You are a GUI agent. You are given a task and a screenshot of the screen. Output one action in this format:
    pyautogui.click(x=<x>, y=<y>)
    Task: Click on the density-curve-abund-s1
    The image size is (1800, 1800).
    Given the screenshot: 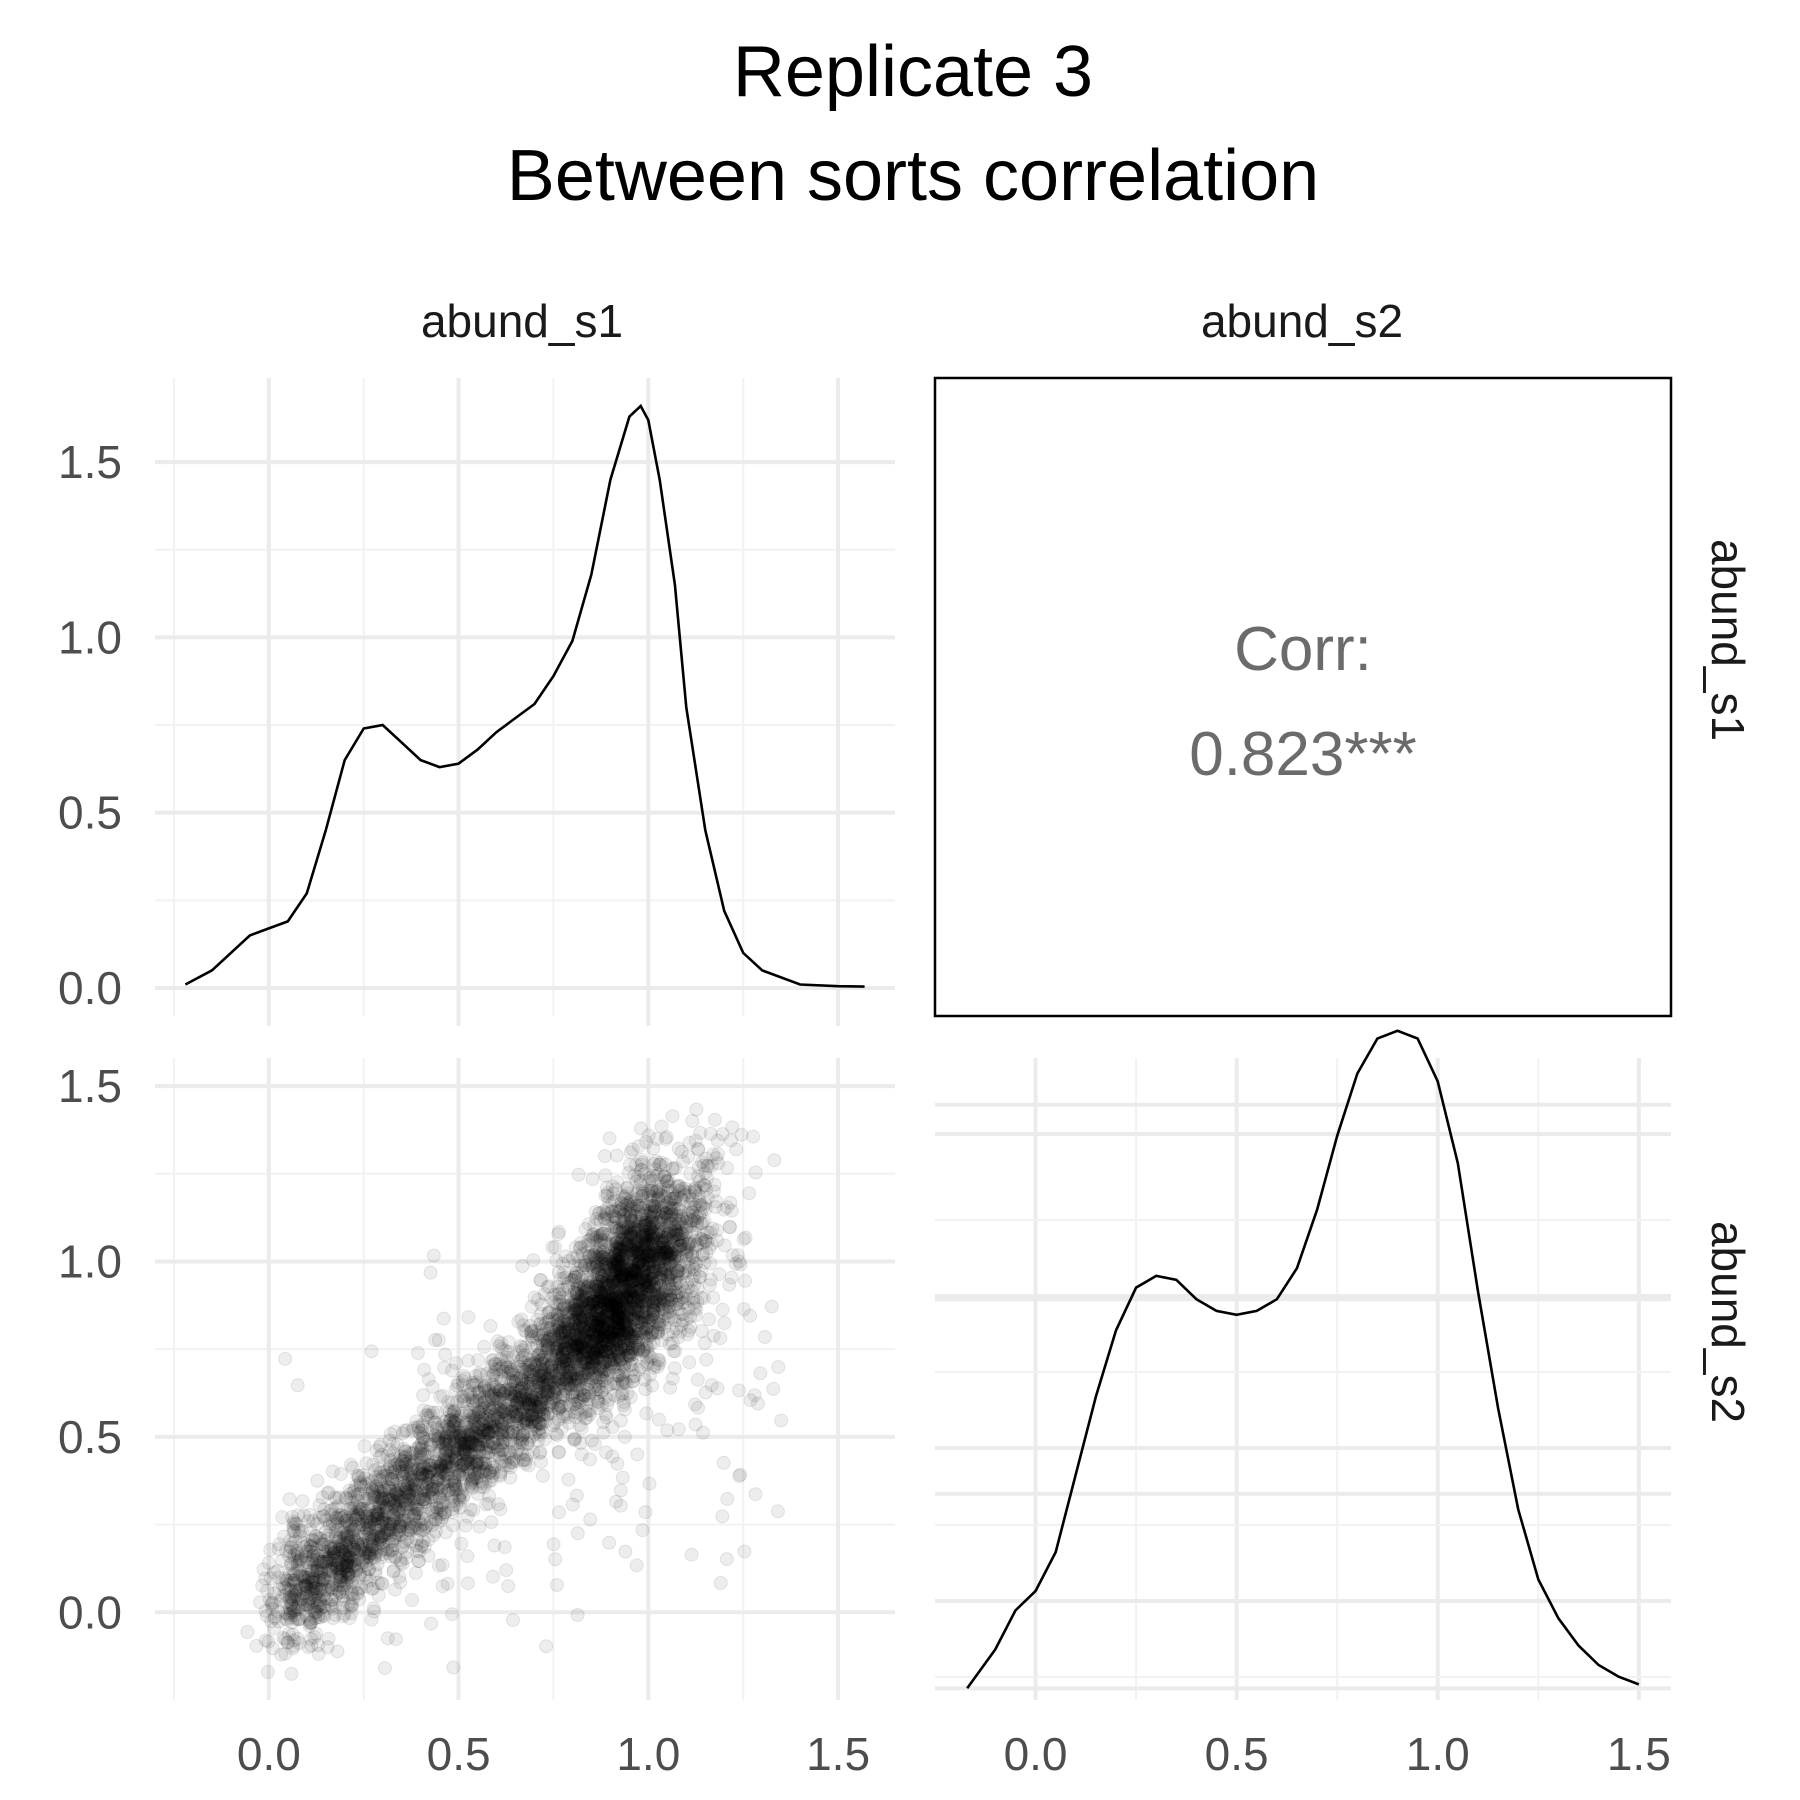 What is the action you would take?
    pyautogui.click(x=524, y=695)
    